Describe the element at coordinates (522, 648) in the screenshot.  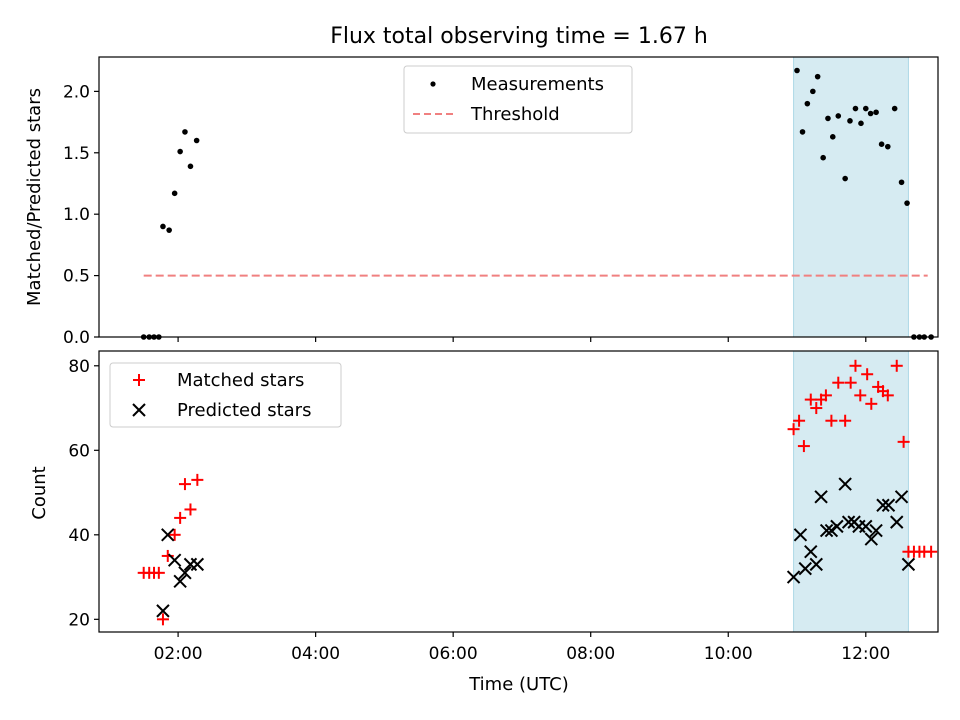
I see `bottom-x-ticks: 02:00 04:00 06:00 08:00 10:00 12:00` at that location.